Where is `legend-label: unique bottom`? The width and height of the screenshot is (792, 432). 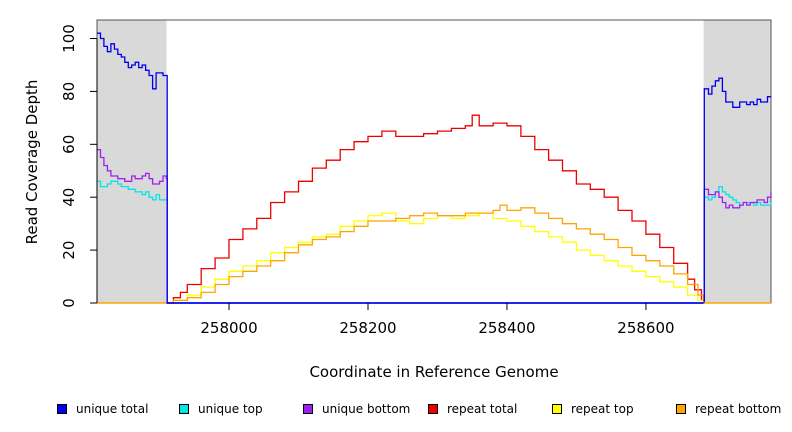
legend-label: unique bottom is located at coordinates (366, 409).